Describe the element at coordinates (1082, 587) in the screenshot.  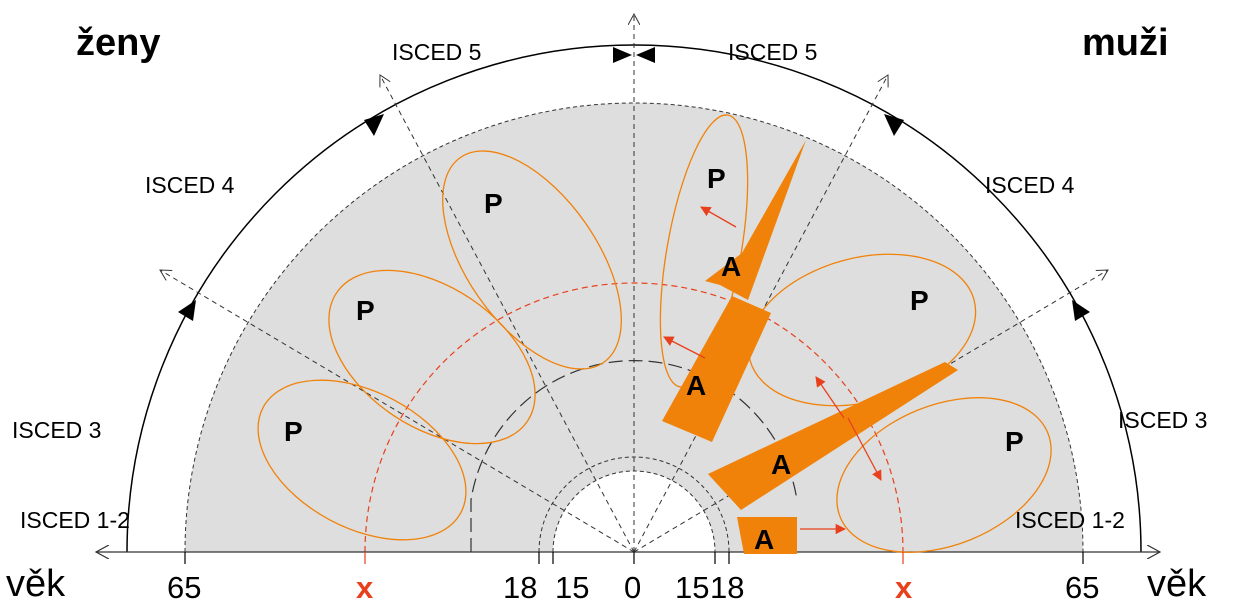
I see `tick-65-right: 65` at that location.